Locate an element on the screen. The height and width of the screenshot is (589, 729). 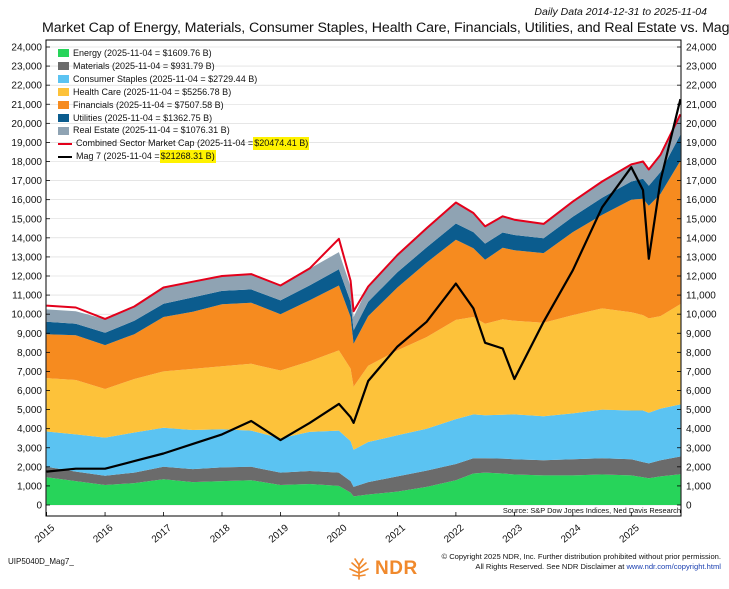
y-tick-label-right: 24,000 is located at coordinates (701, 48).